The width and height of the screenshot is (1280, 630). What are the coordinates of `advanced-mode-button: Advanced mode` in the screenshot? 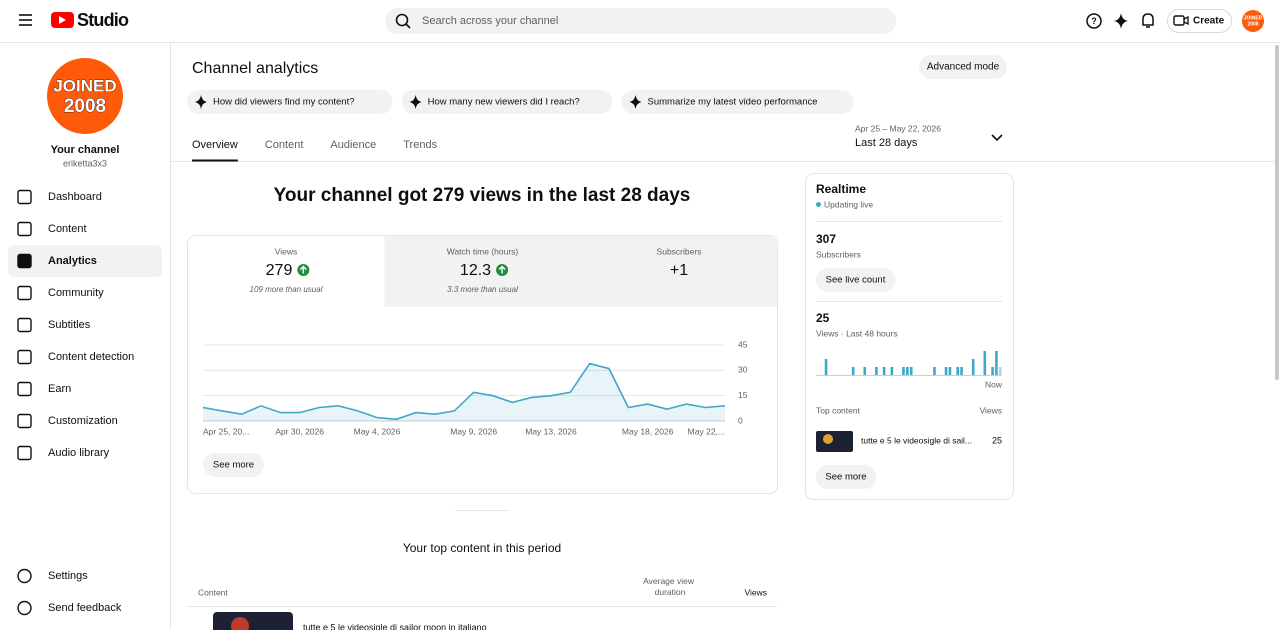 It's located at (963, 67).